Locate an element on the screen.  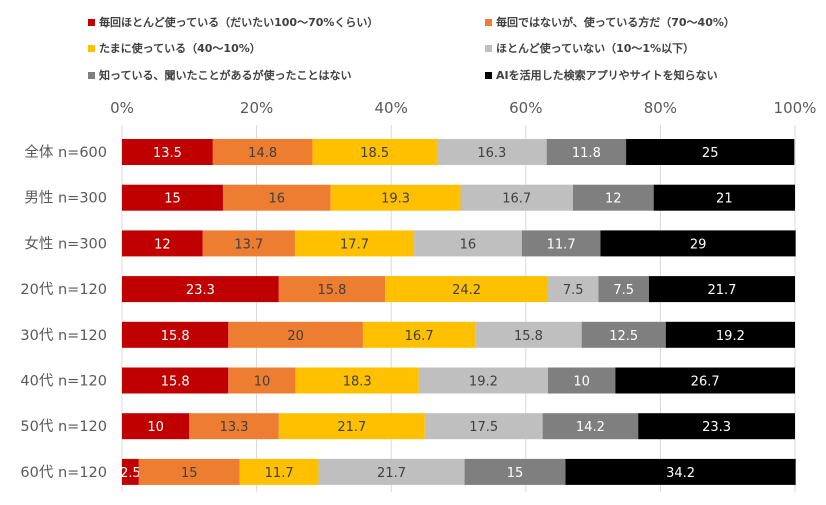
data-label: 13.3 is located at coordinates (234, 427).